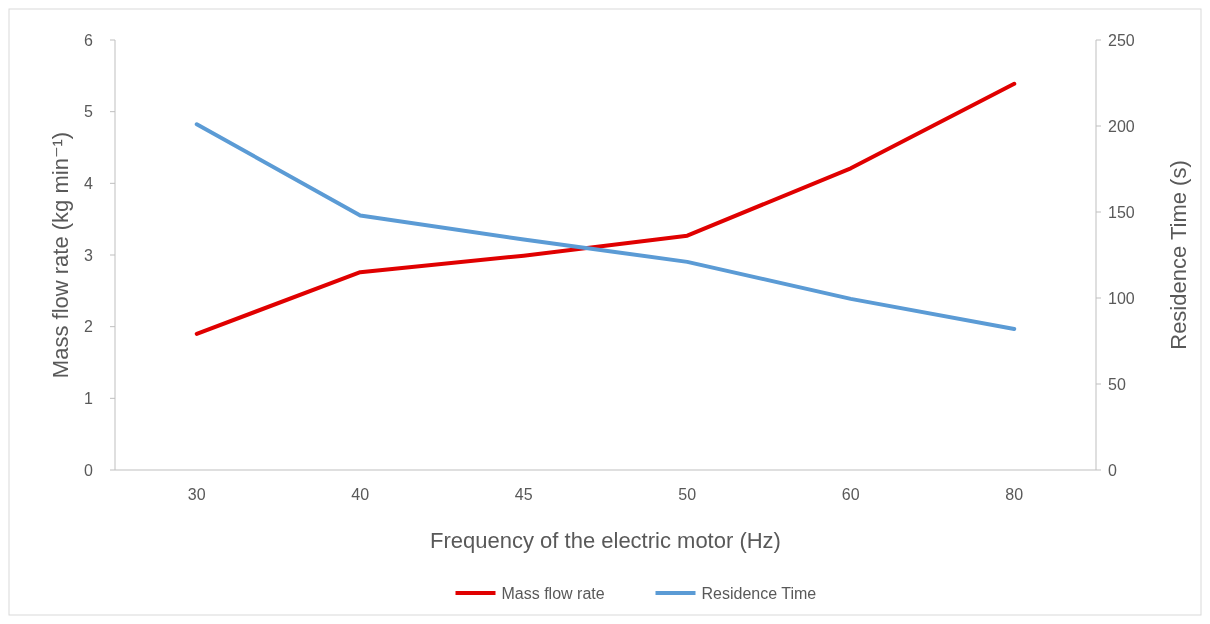 This screenshot has width=1210, height=624. What do you see at coordinates (89, 183) in the screenshot?
I see `y-tick-label: 4` at bounding box center [89, 183].